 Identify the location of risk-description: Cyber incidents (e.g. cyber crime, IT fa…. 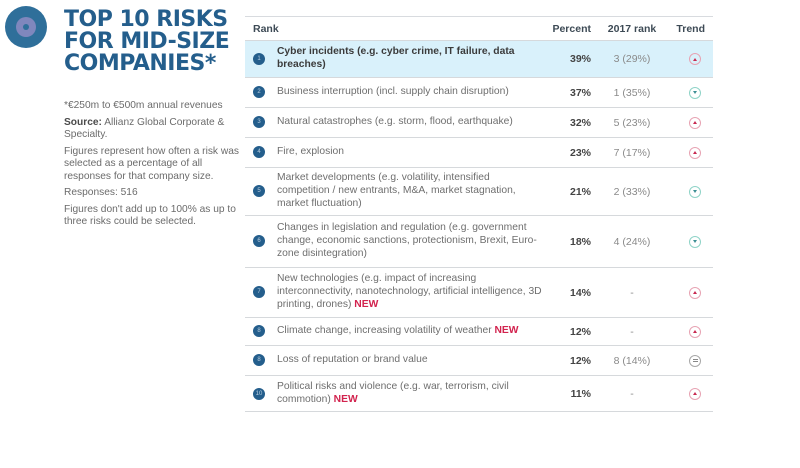
(411, 59).